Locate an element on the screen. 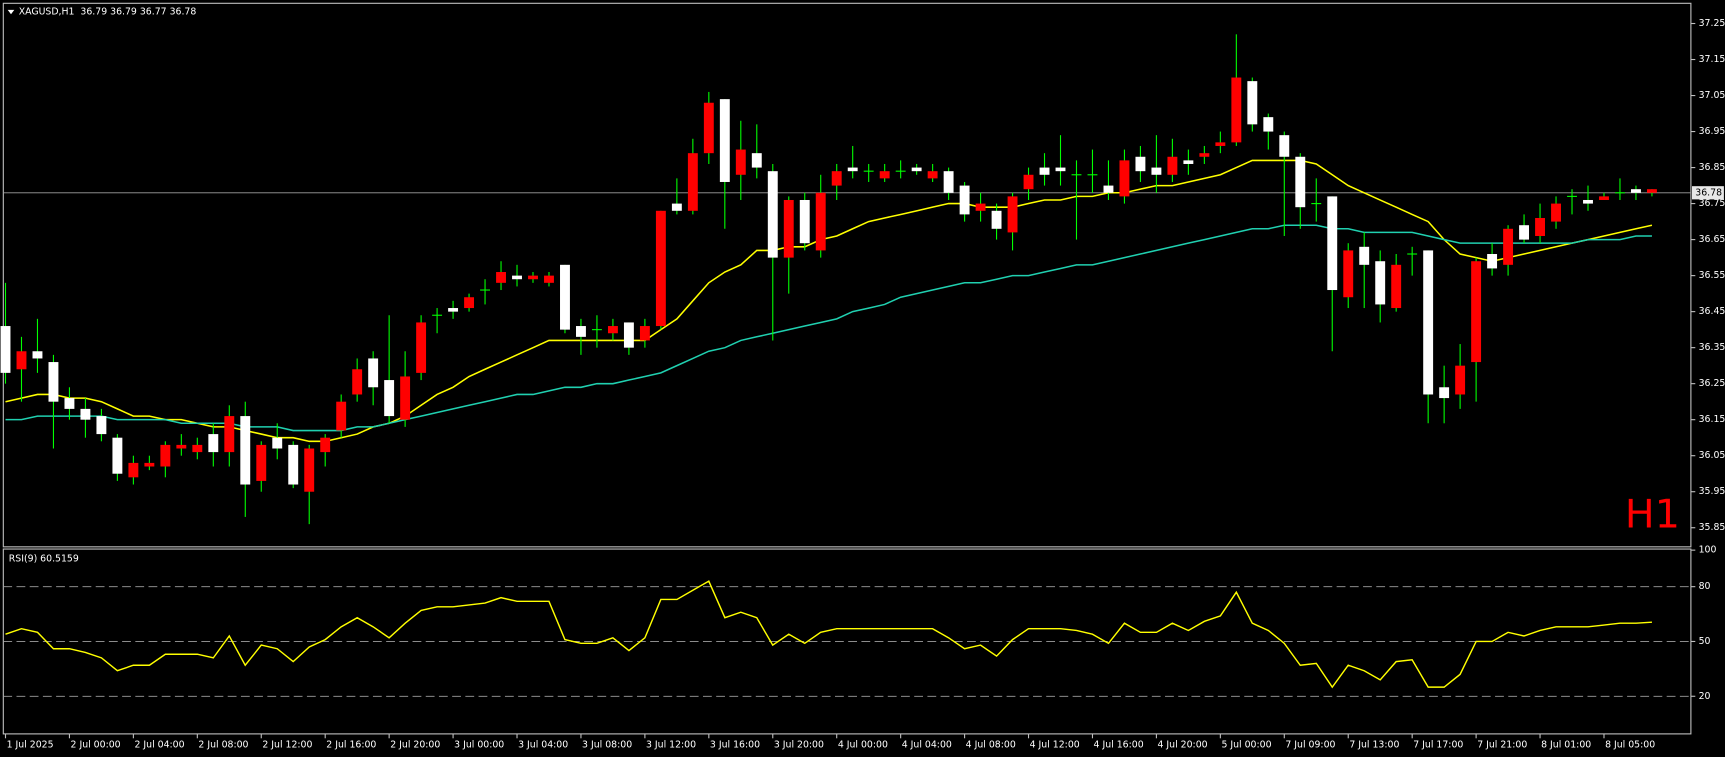  y-tick-label: 36.15 is located at coordinates (1712, 419).